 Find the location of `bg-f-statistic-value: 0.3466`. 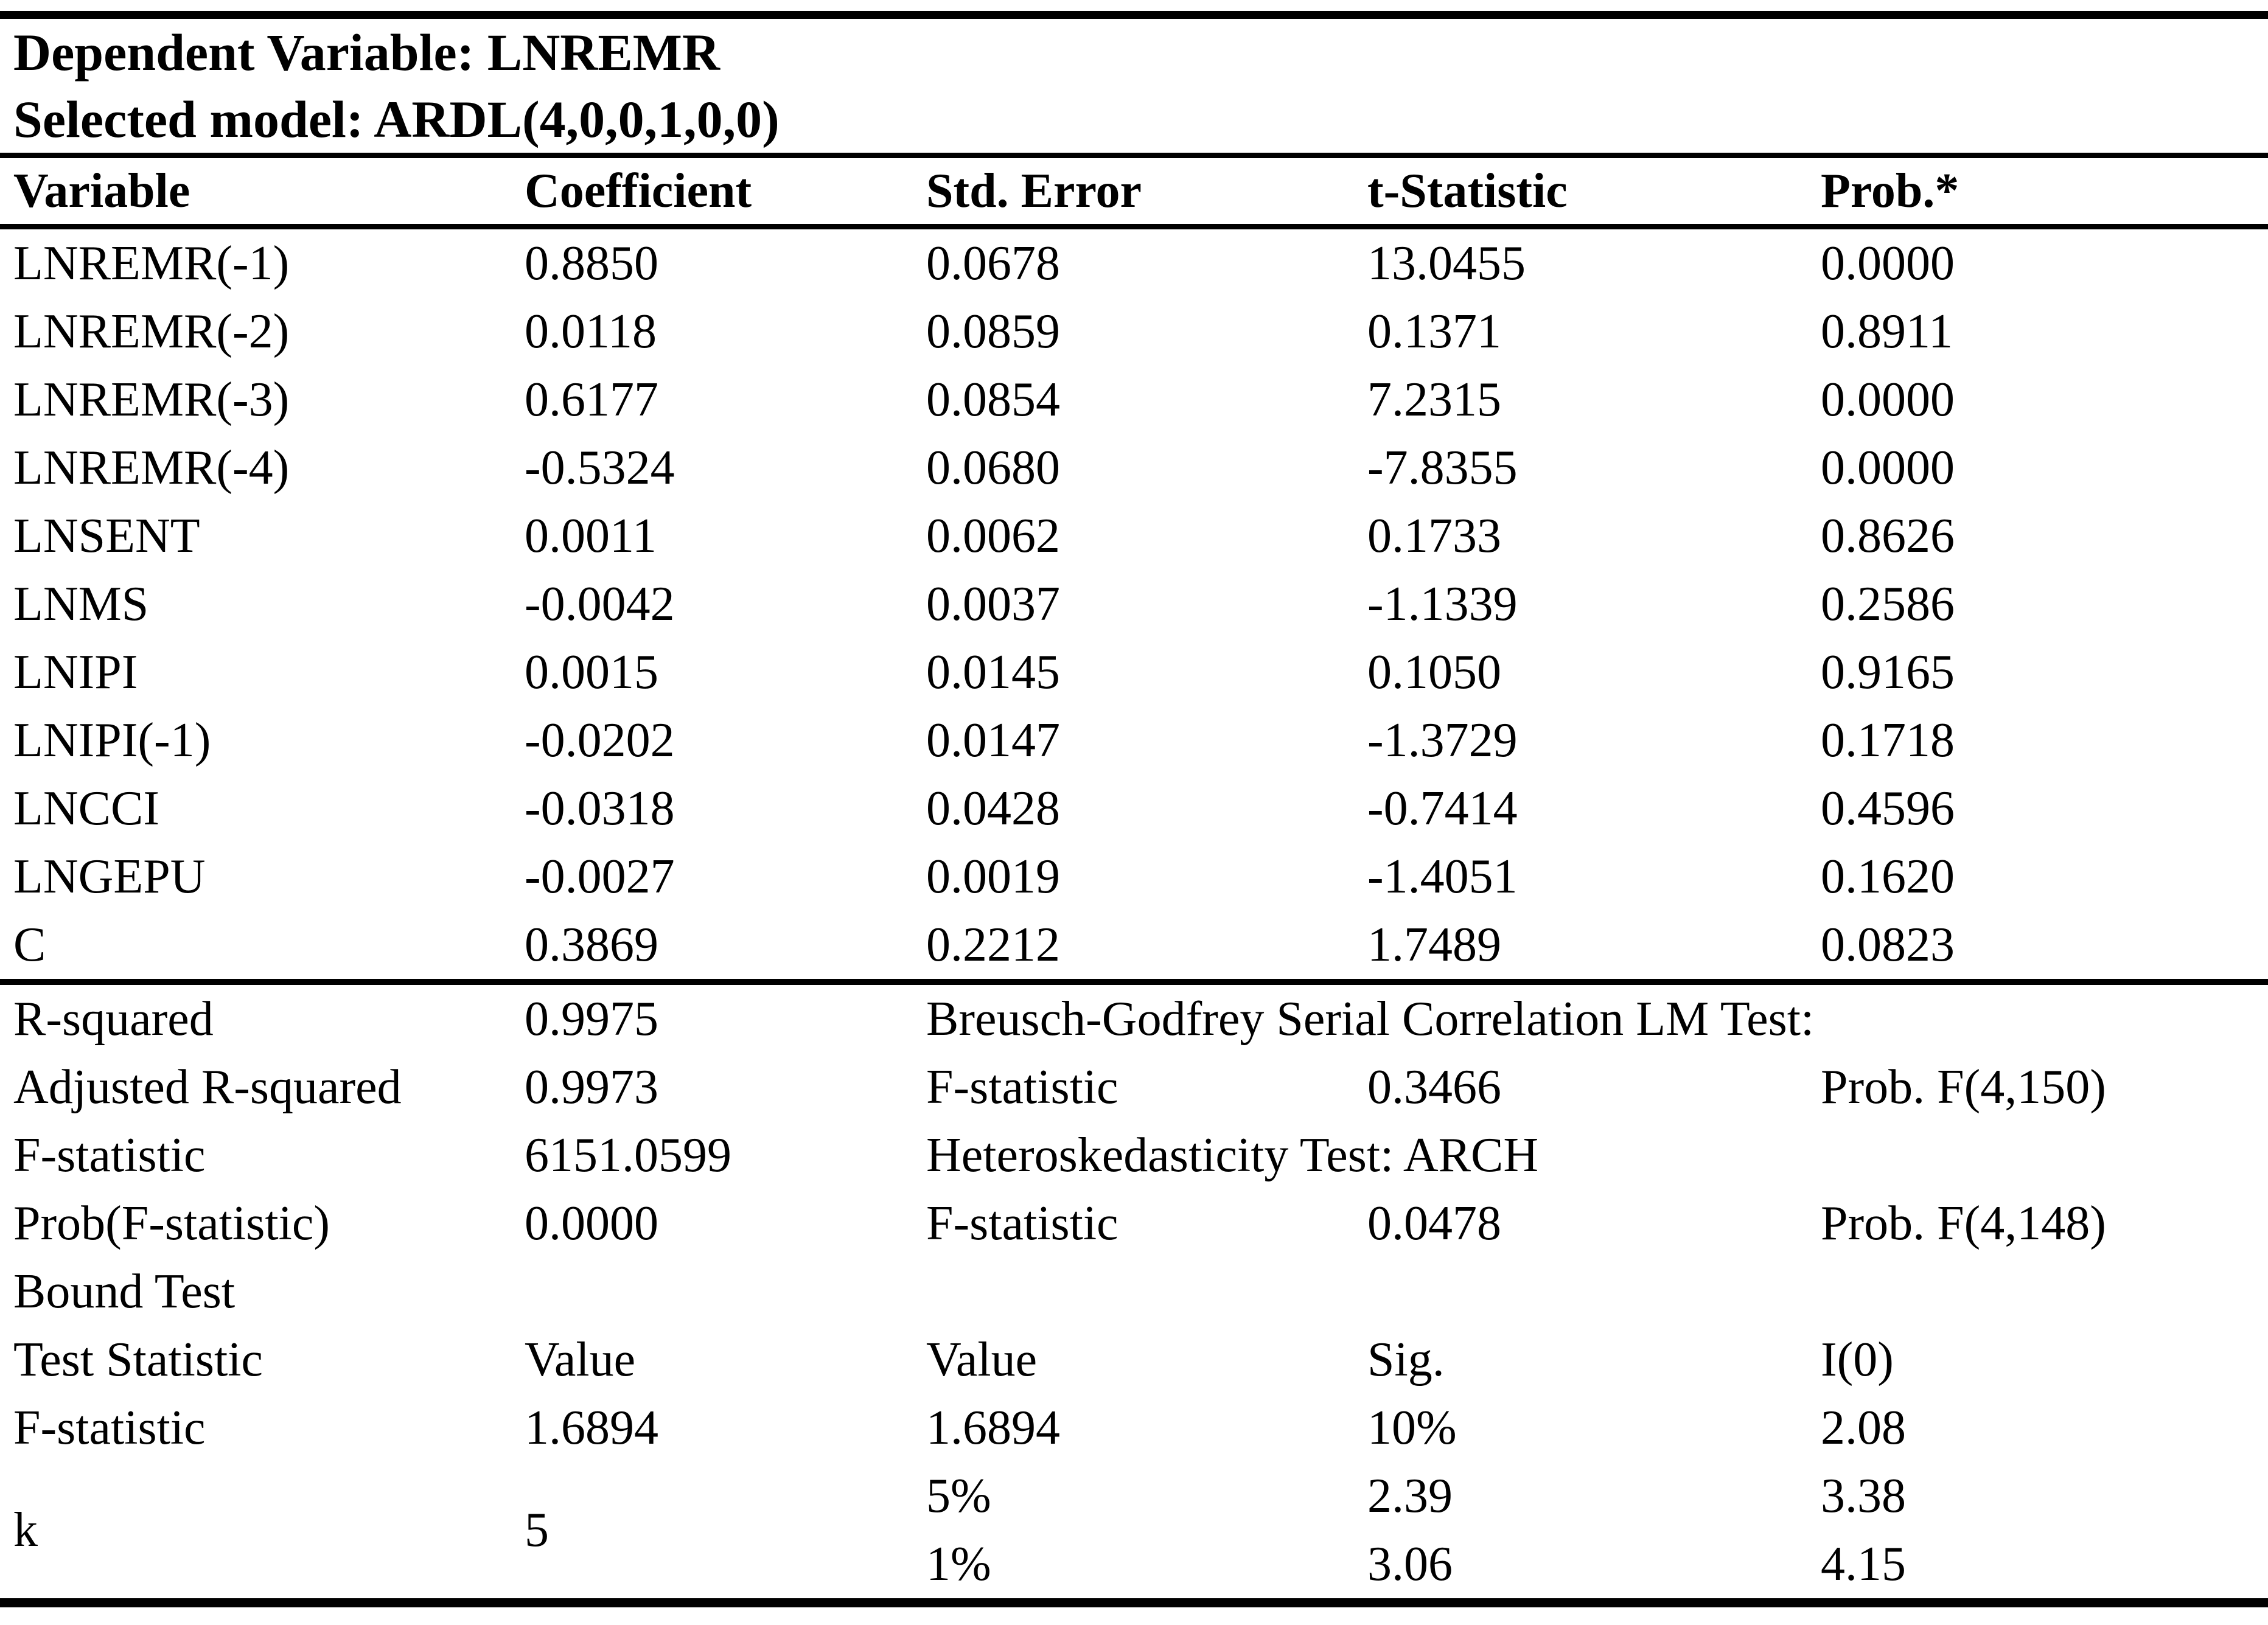

bg-f-statistic-value: 0.3466 is located at coordinates (1434, 1087).